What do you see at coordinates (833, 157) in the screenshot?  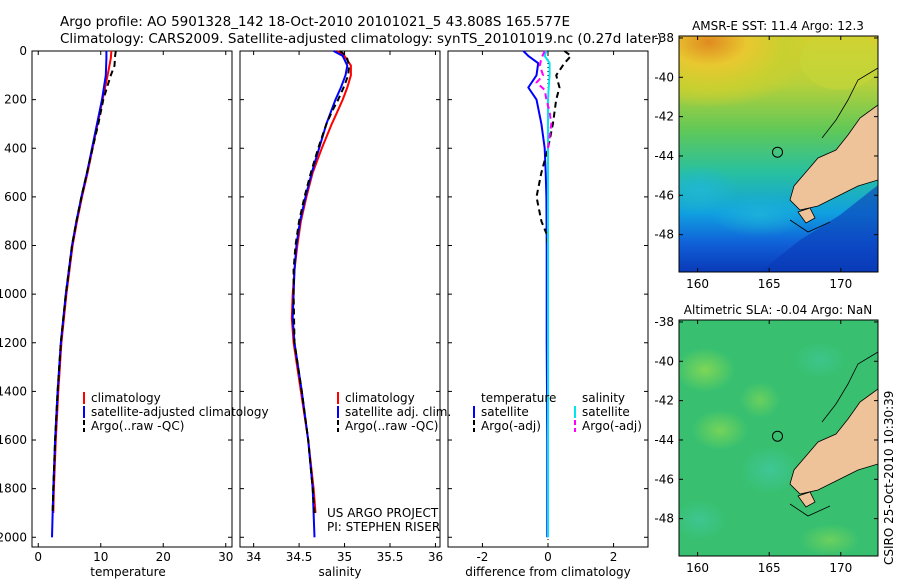 I see `sst-land-south-island` at bounding box center [833, 157].